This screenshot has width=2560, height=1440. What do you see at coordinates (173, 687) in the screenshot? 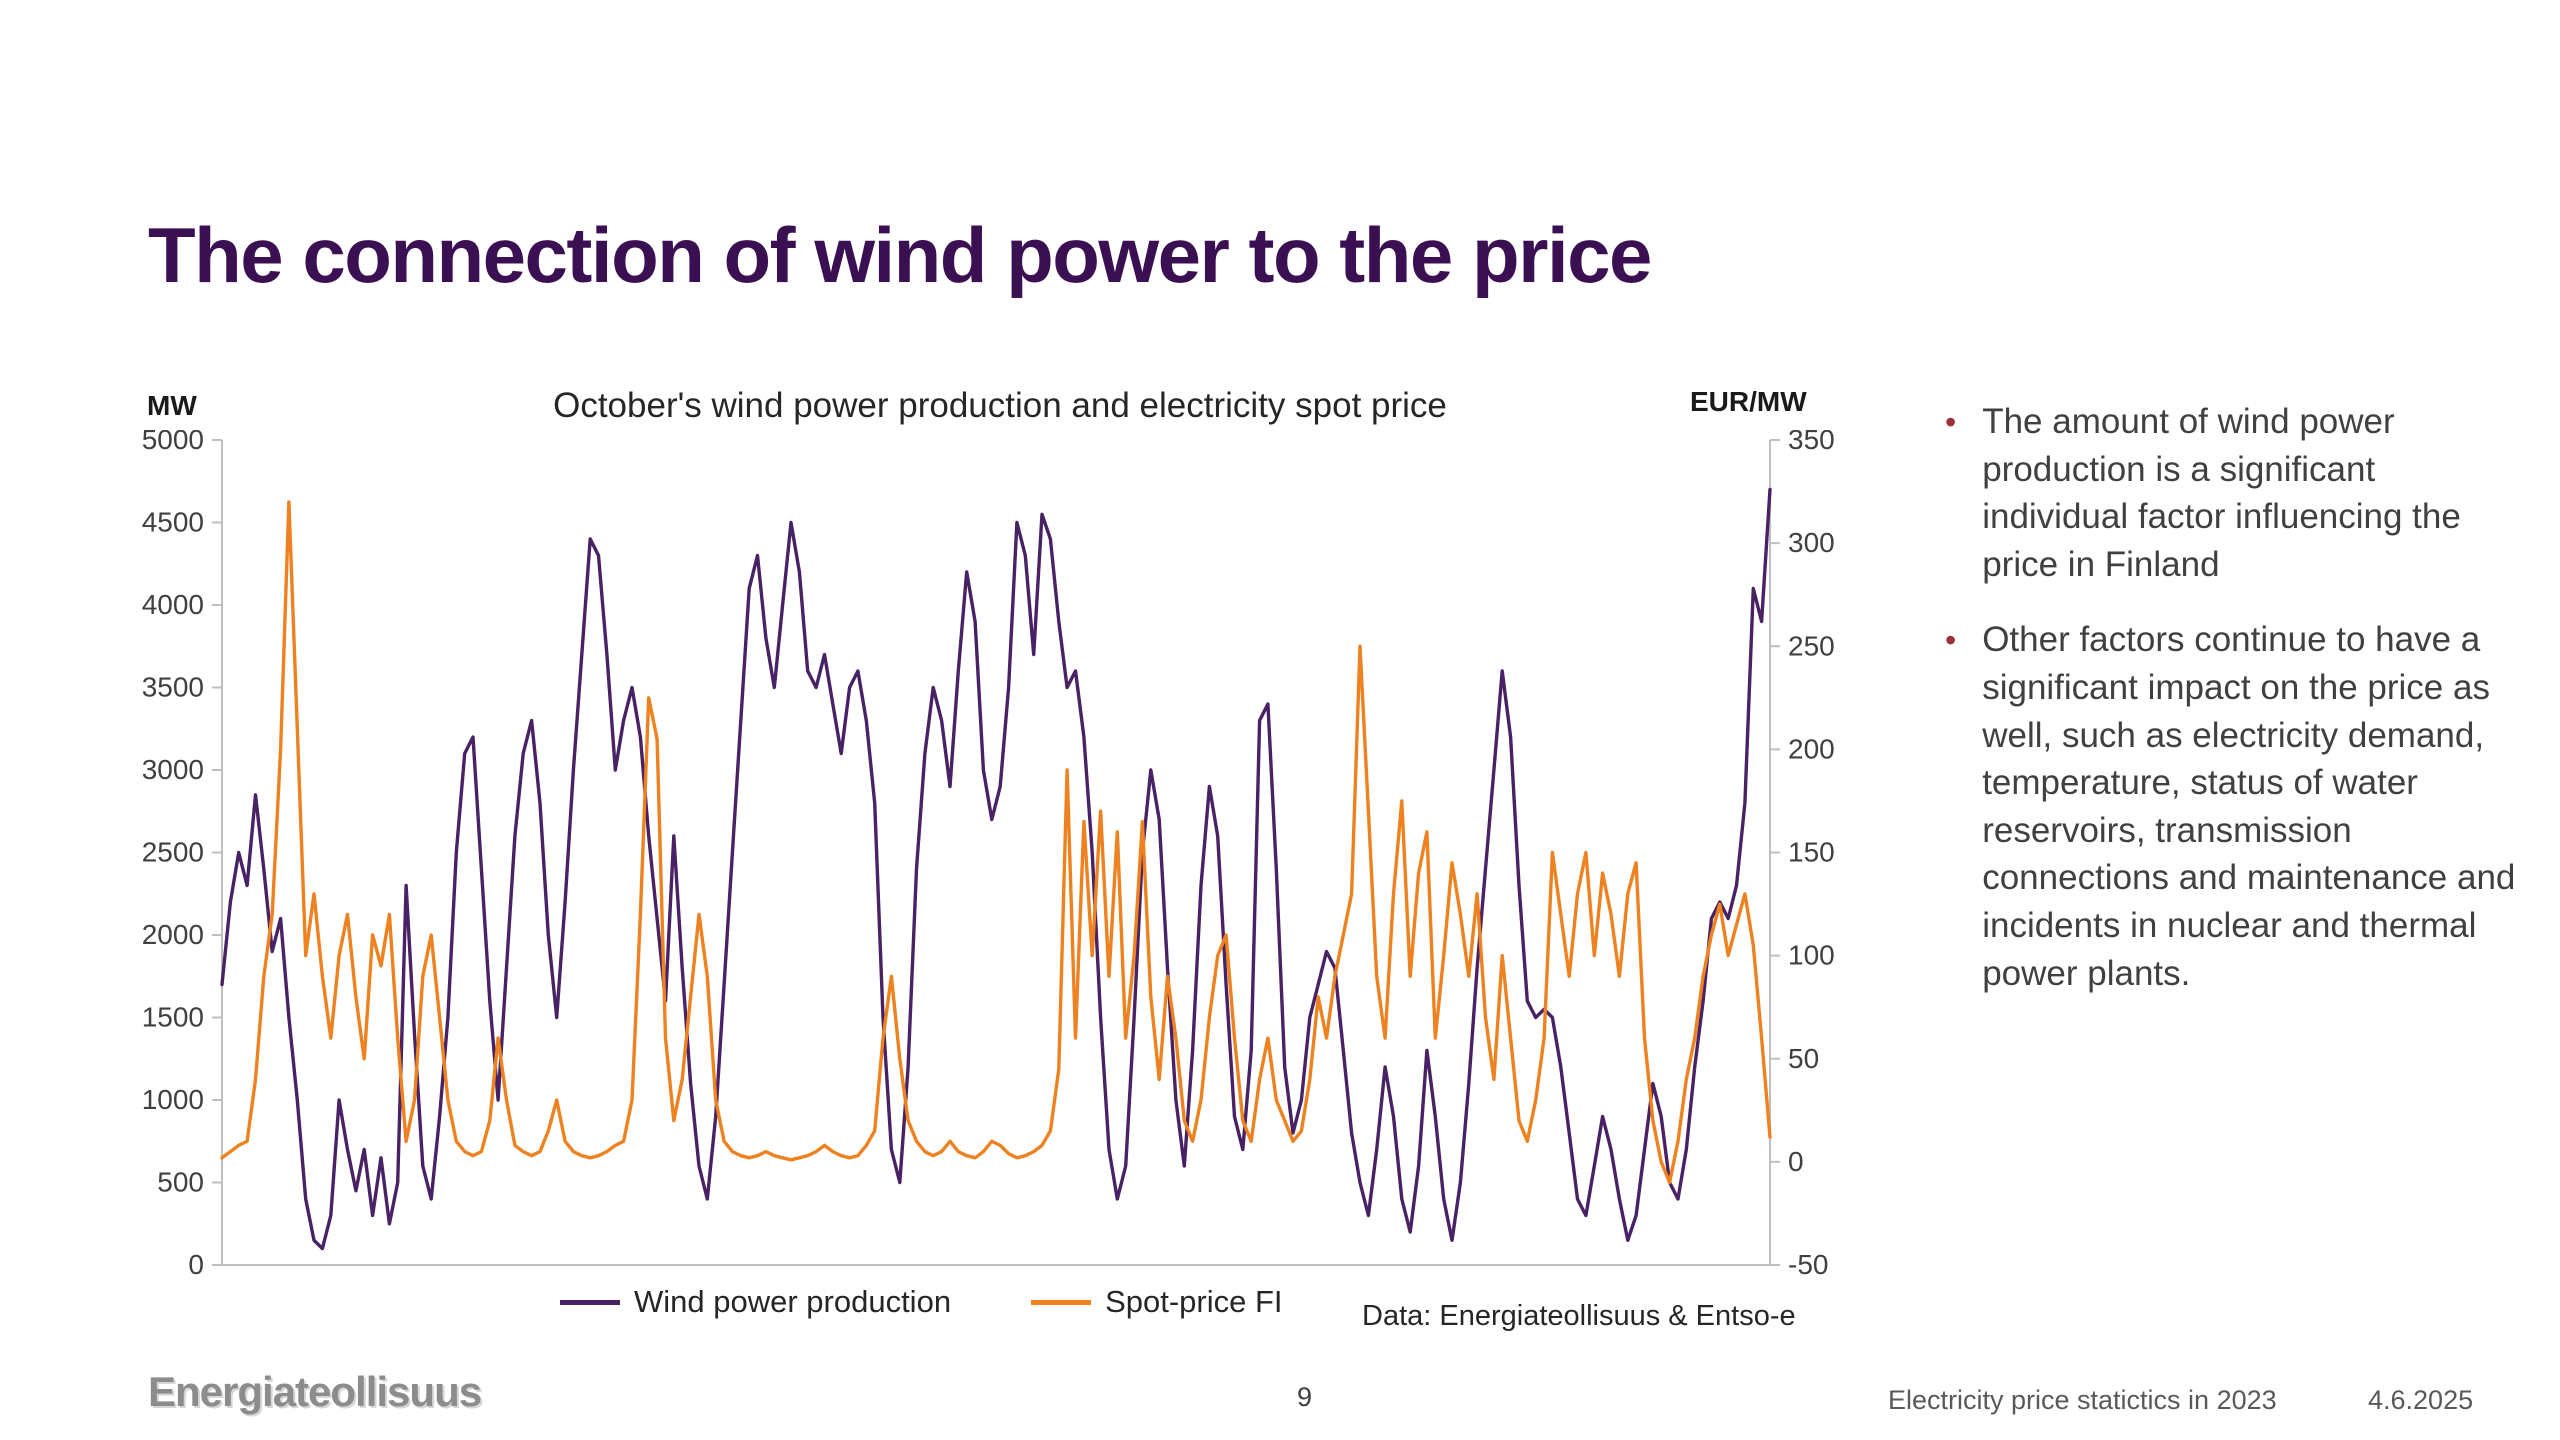
I see `svg-text: 3500` at bounding box center [173, 687].